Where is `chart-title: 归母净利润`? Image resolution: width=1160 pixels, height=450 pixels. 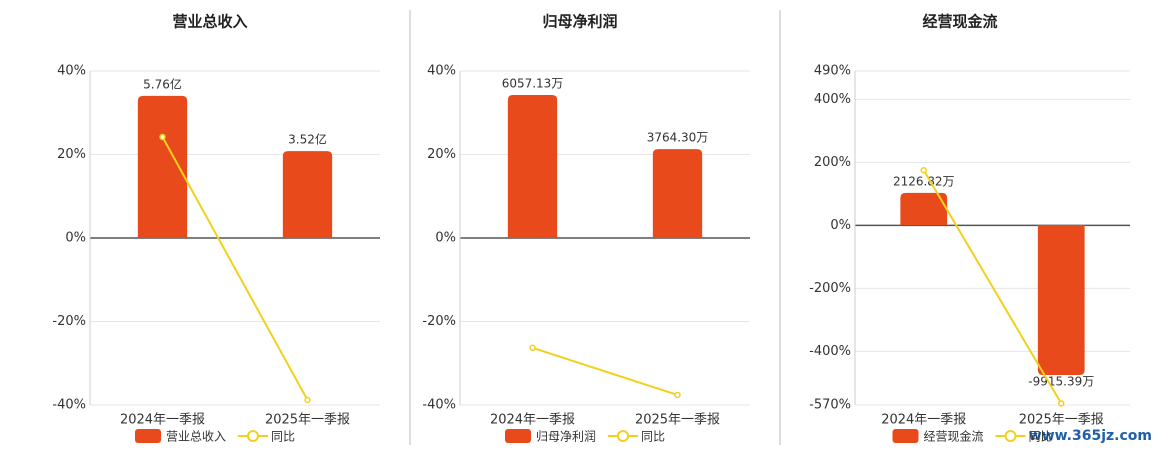 chart-title: 归母净利润 is located at coordinates (579, 22).